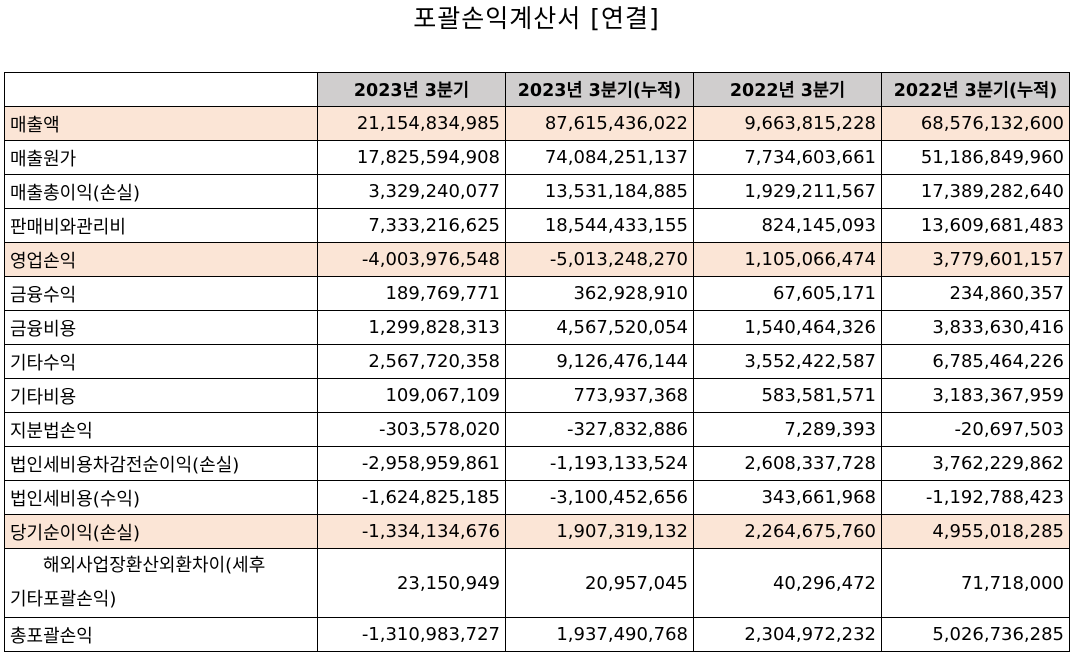 The image size is (1073, 652). Describe the element at coordinates (787, 583) in the screenshot. I see `cell-value: 40,296,472` at that location.